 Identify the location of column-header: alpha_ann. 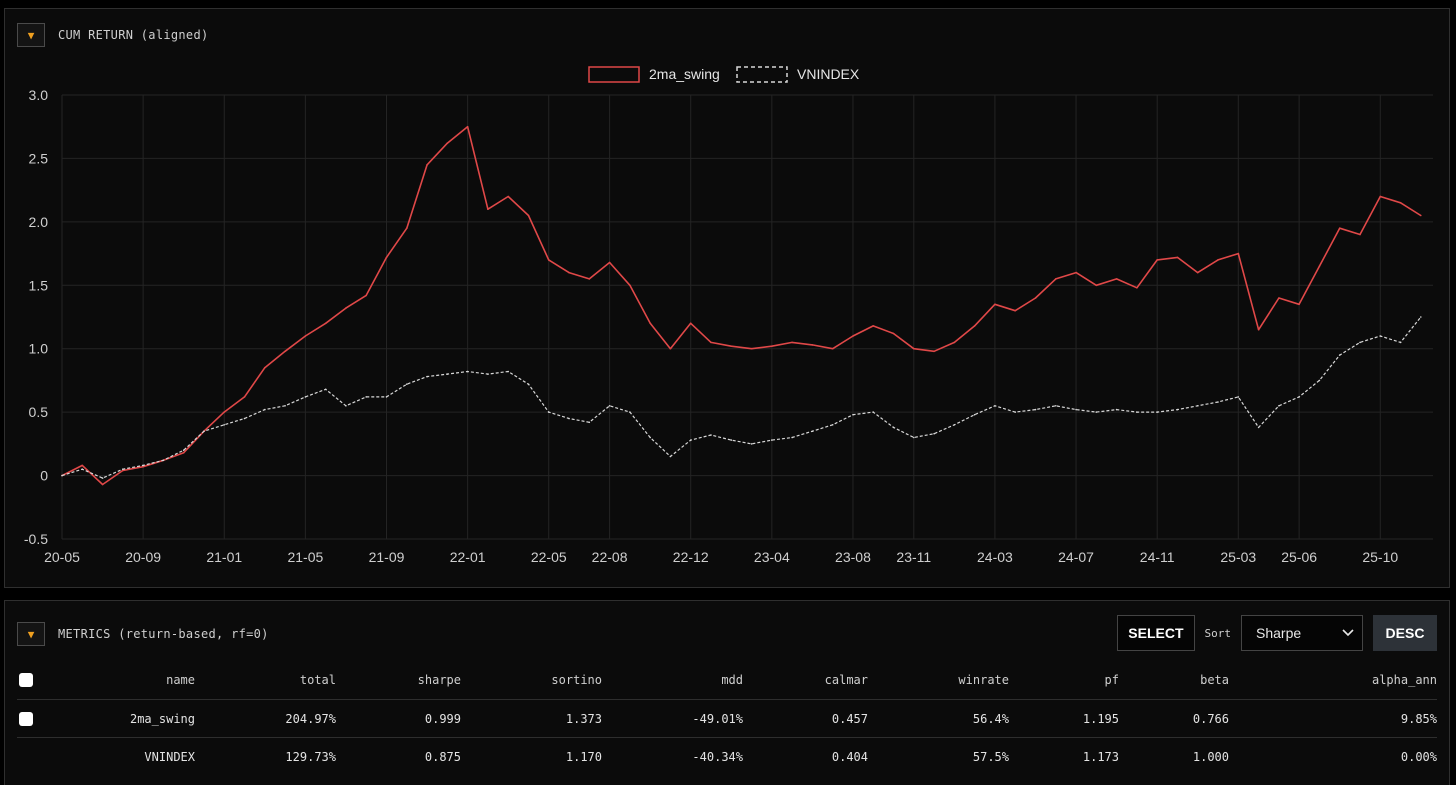
(1404, 680).